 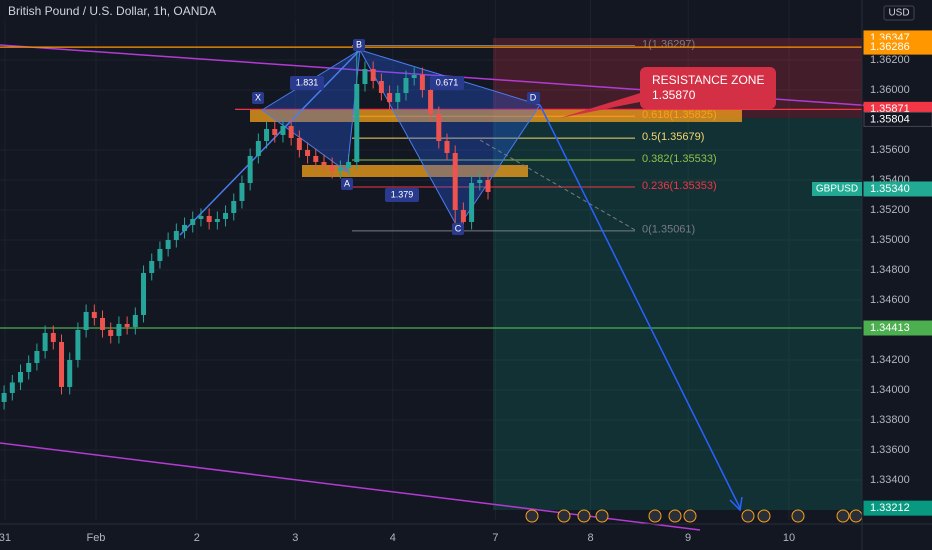 I want to click on ratio-label: 1.831, so click(x=307, y=82).